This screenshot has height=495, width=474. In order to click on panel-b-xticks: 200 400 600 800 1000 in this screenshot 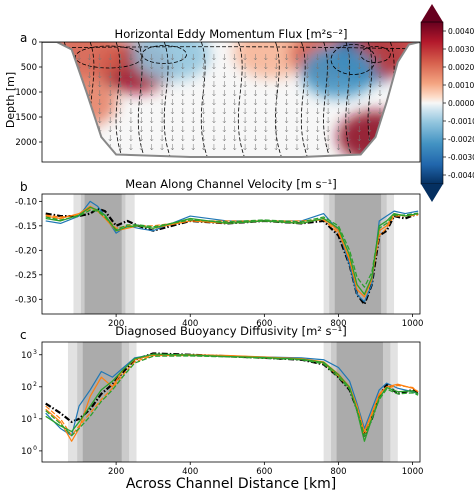, I will do `click(265, 321)`.